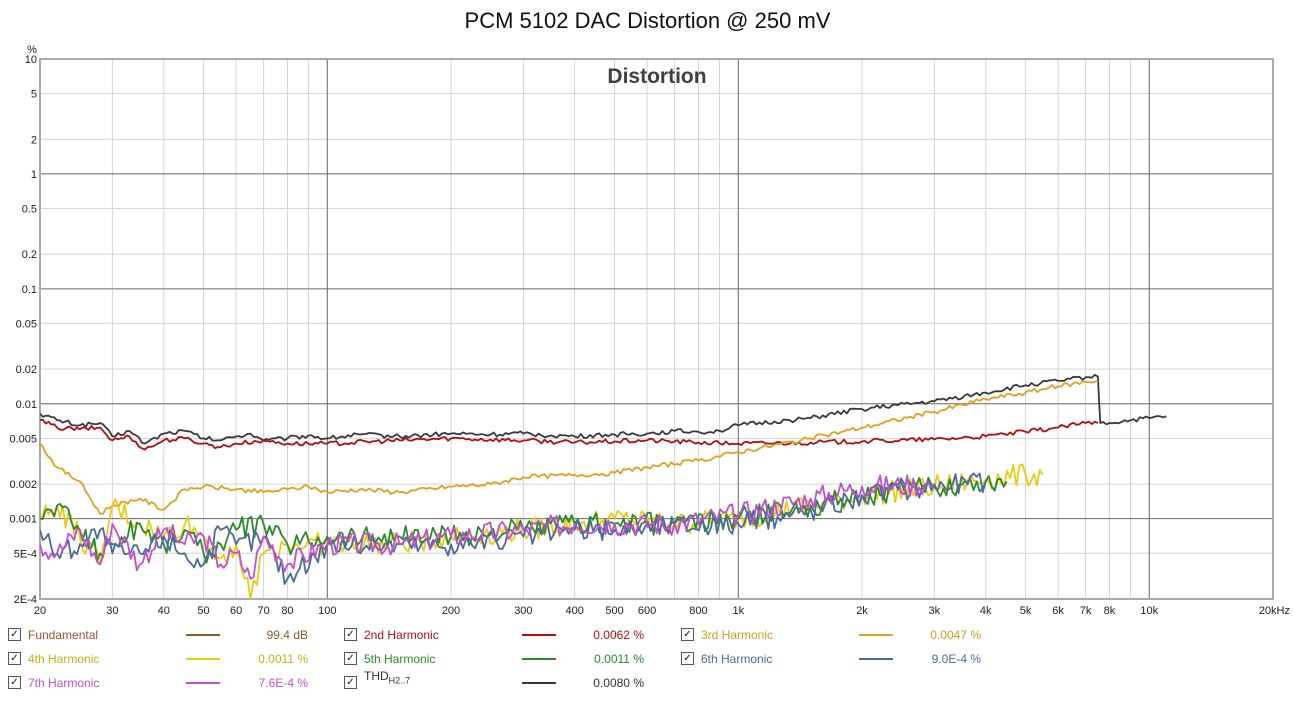 The image size is (1295, 722). What do you see at coordinates (34, 175) in the screenshot?
I see `y-tick-label: 1` at bounding box center [34, 175].